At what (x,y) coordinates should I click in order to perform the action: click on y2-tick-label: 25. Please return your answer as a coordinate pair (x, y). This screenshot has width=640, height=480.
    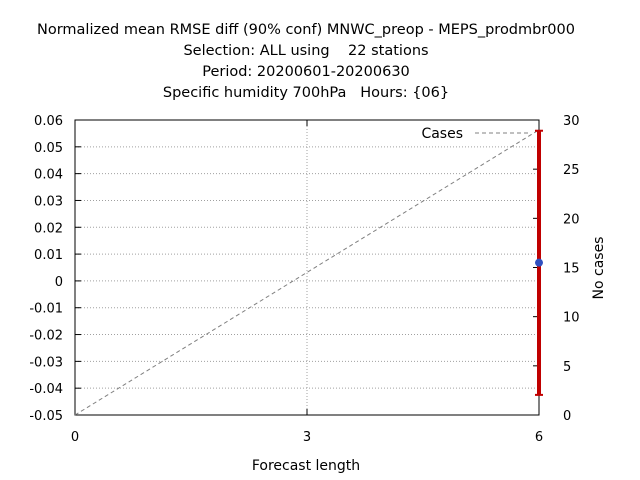
    Looking at the image, I should click on (571, 170).